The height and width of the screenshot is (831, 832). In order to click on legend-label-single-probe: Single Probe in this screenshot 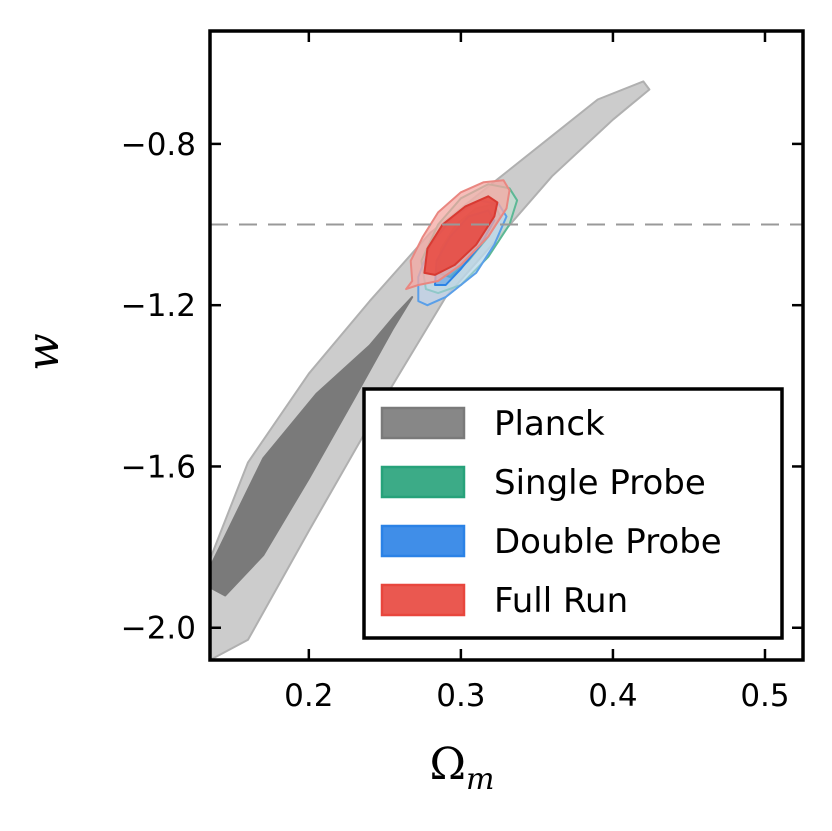, I will do `click(600, 483)`.